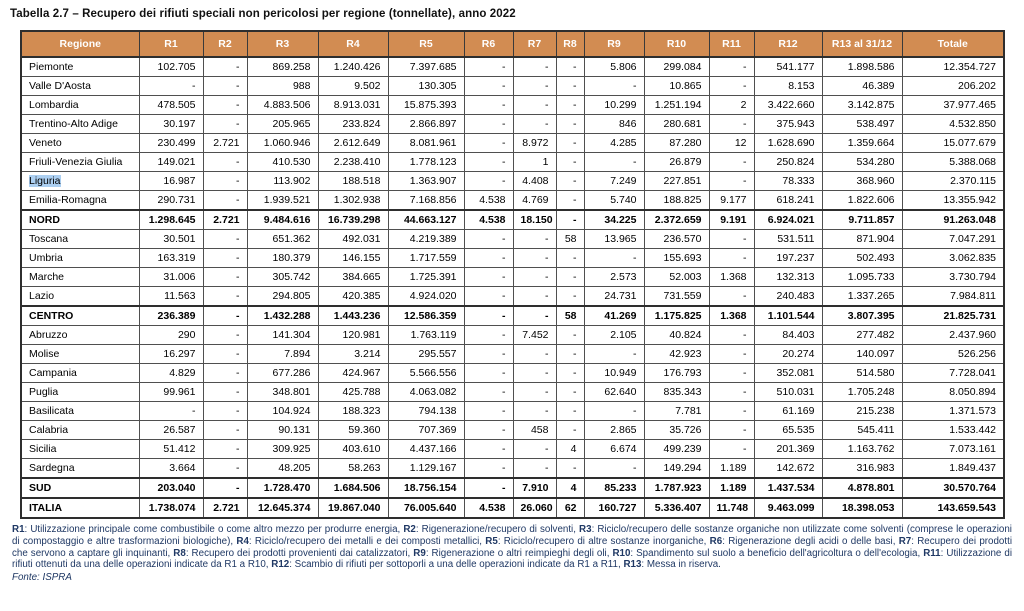  What do you see at coordinates (80, 105) in the screenshot?
I see `region-name-cell: Lombardia` at bounding box center [80, 105].